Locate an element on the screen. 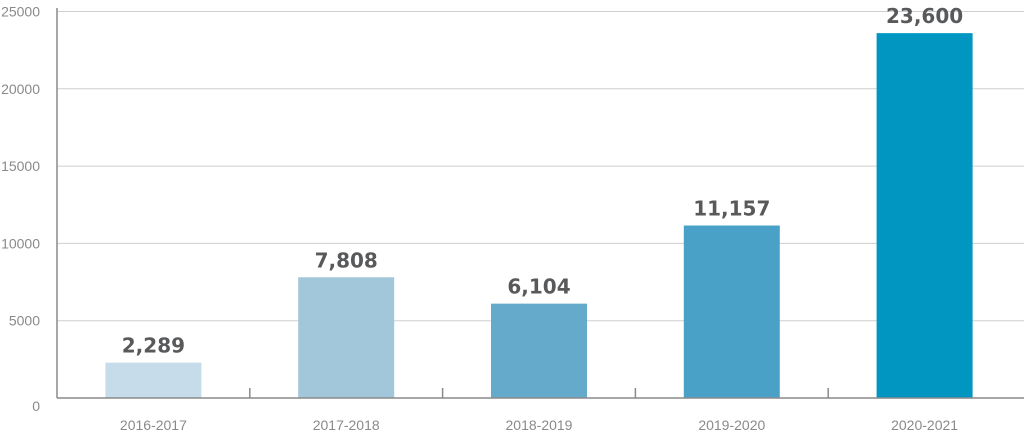  x-tick-label: 2017-2018 is located at coordinates (346, 424).